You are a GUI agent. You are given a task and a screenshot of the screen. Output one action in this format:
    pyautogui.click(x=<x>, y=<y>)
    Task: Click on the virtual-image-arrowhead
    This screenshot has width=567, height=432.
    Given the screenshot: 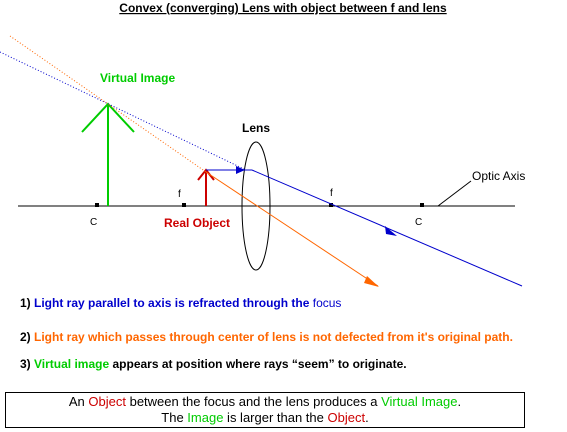 What is the action you would take?
    pyautogui.click(x=108, y=117)
    